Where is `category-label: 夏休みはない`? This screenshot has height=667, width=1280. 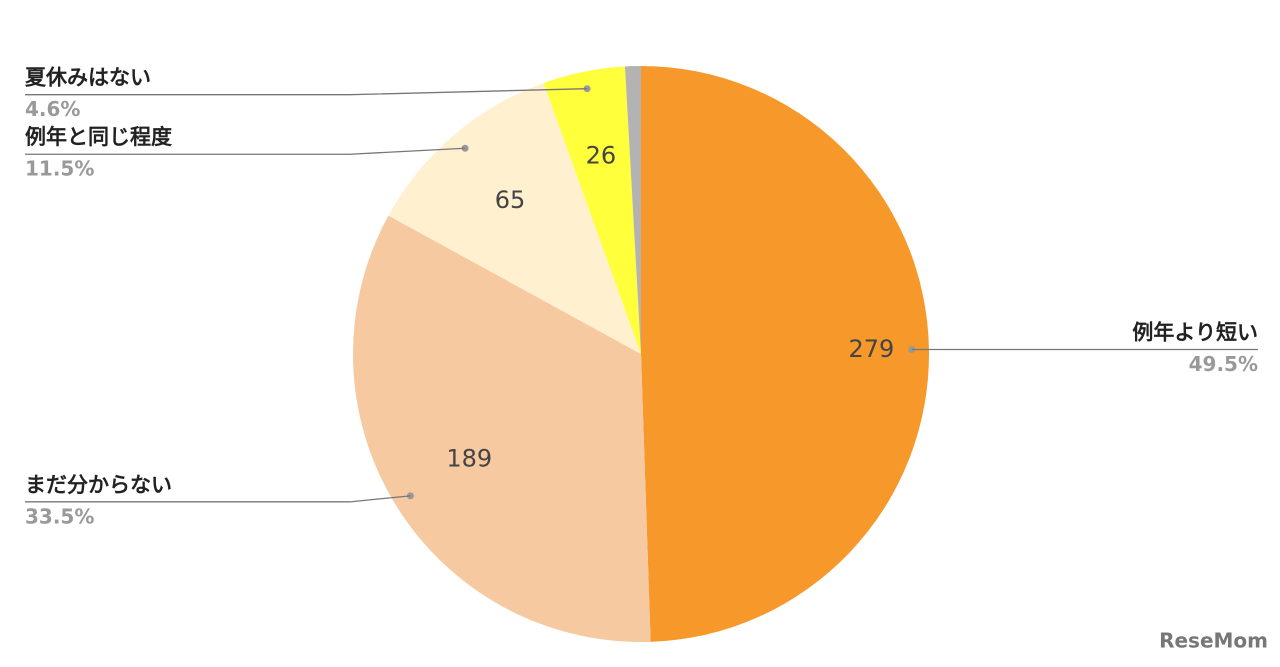
category-label: 夏休みはない is located at coordinates (88, 78).